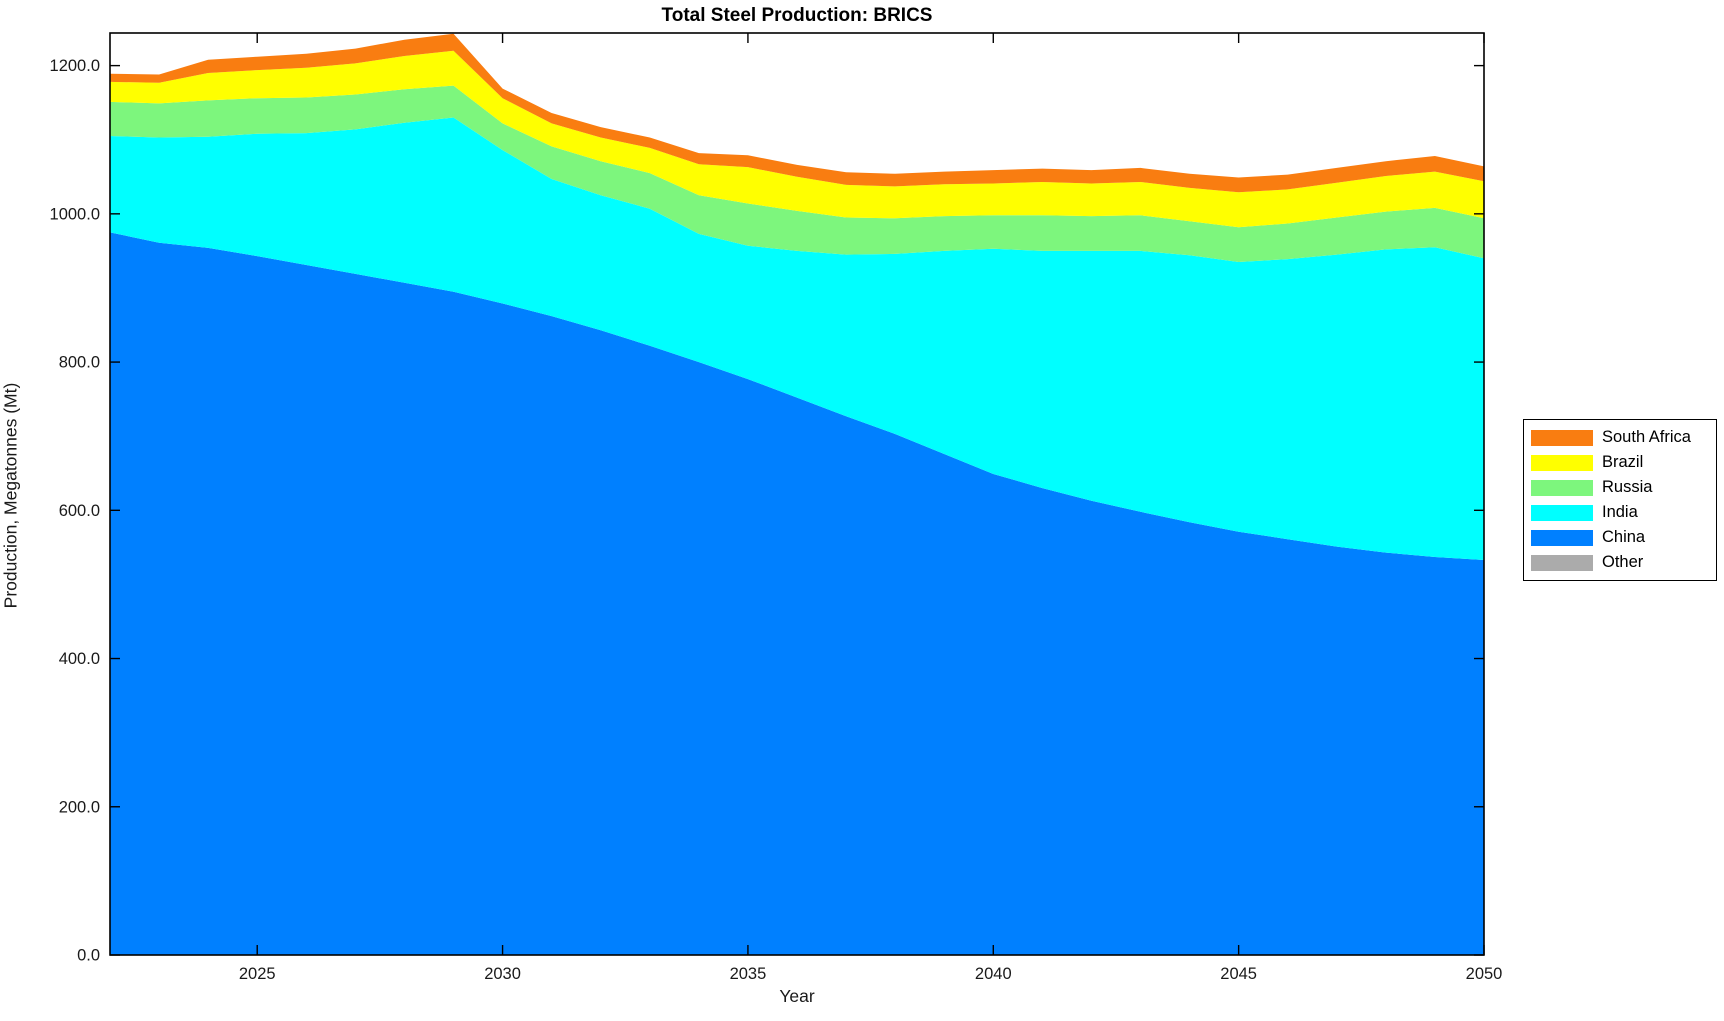  What do you see at coordinates (797, 996) in the screenshot?
I see `x-axis-label: Year` at bounding box center [797, 996].